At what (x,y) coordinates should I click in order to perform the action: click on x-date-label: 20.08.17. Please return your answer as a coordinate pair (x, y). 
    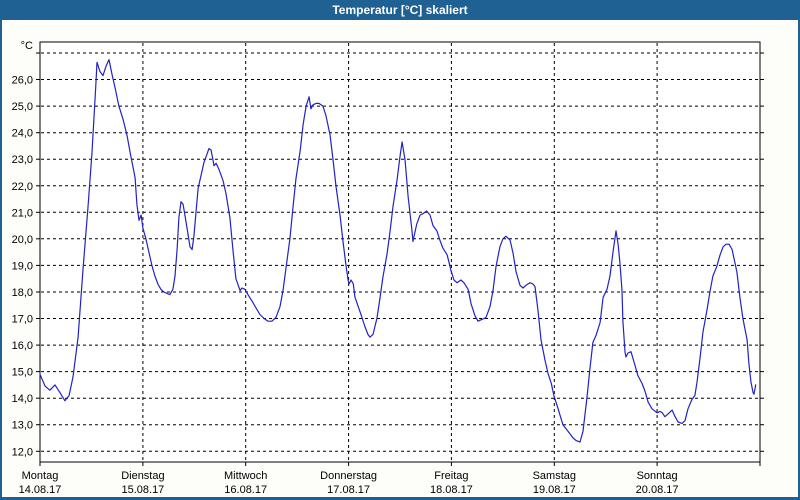
    Looking at the image, I should click on (657, 490).